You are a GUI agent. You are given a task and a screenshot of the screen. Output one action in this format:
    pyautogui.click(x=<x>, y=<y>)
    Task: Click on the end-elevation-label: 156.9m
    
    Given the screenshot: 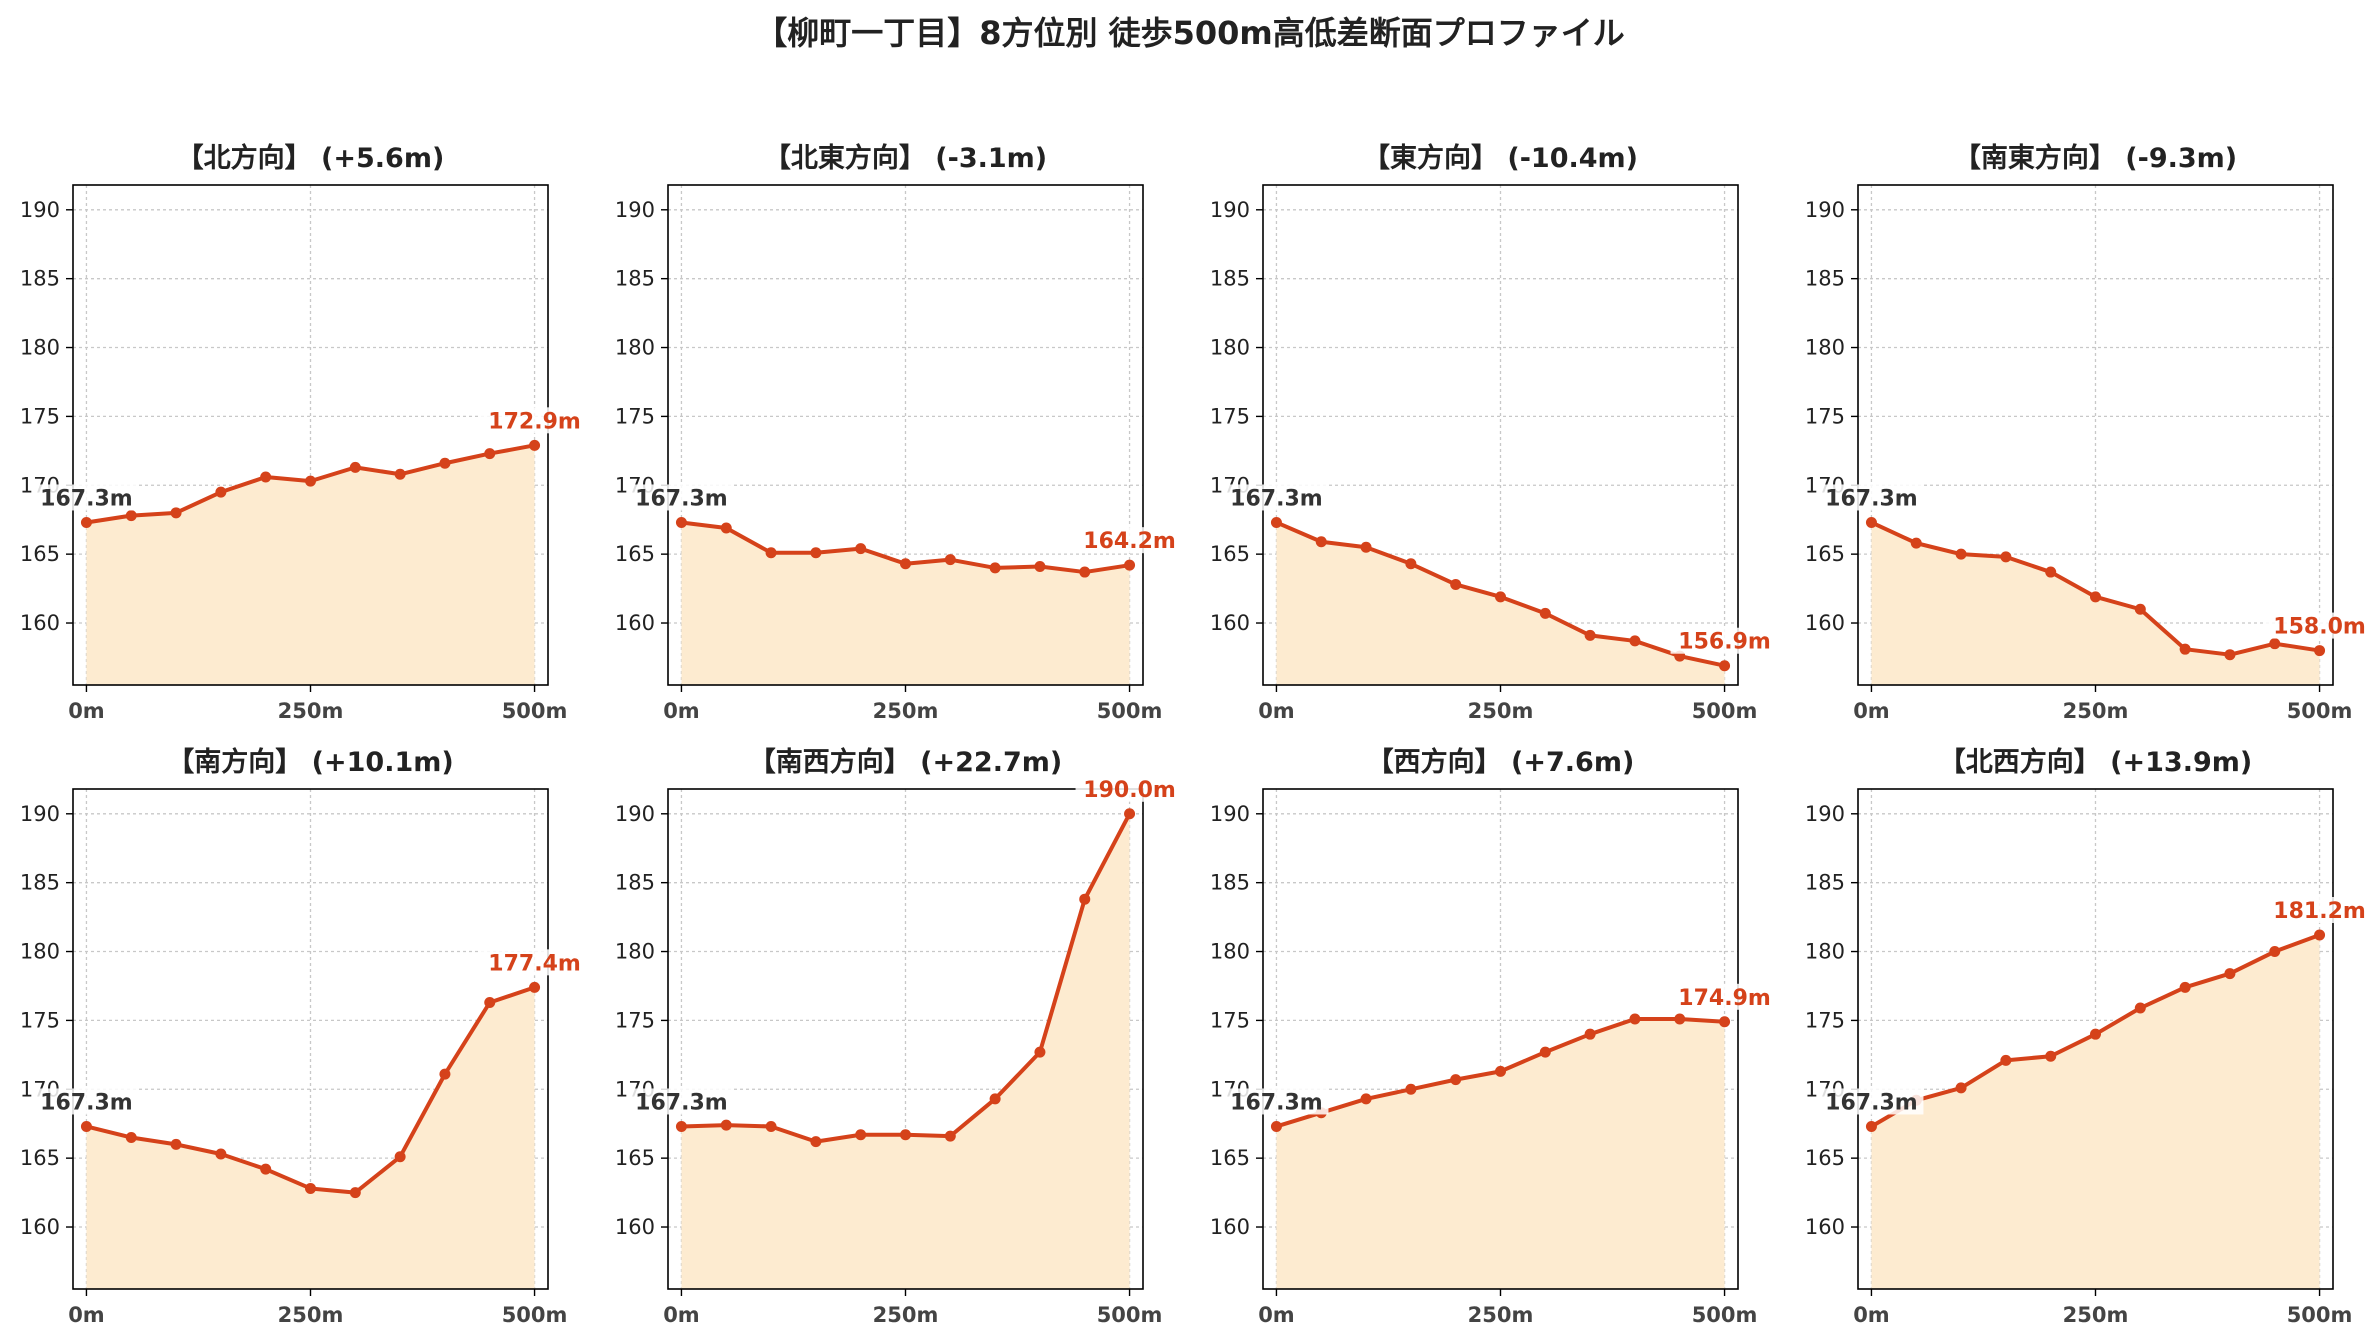 What is the action you would take?
    pyautogui.click(x=1724, y=642)
    